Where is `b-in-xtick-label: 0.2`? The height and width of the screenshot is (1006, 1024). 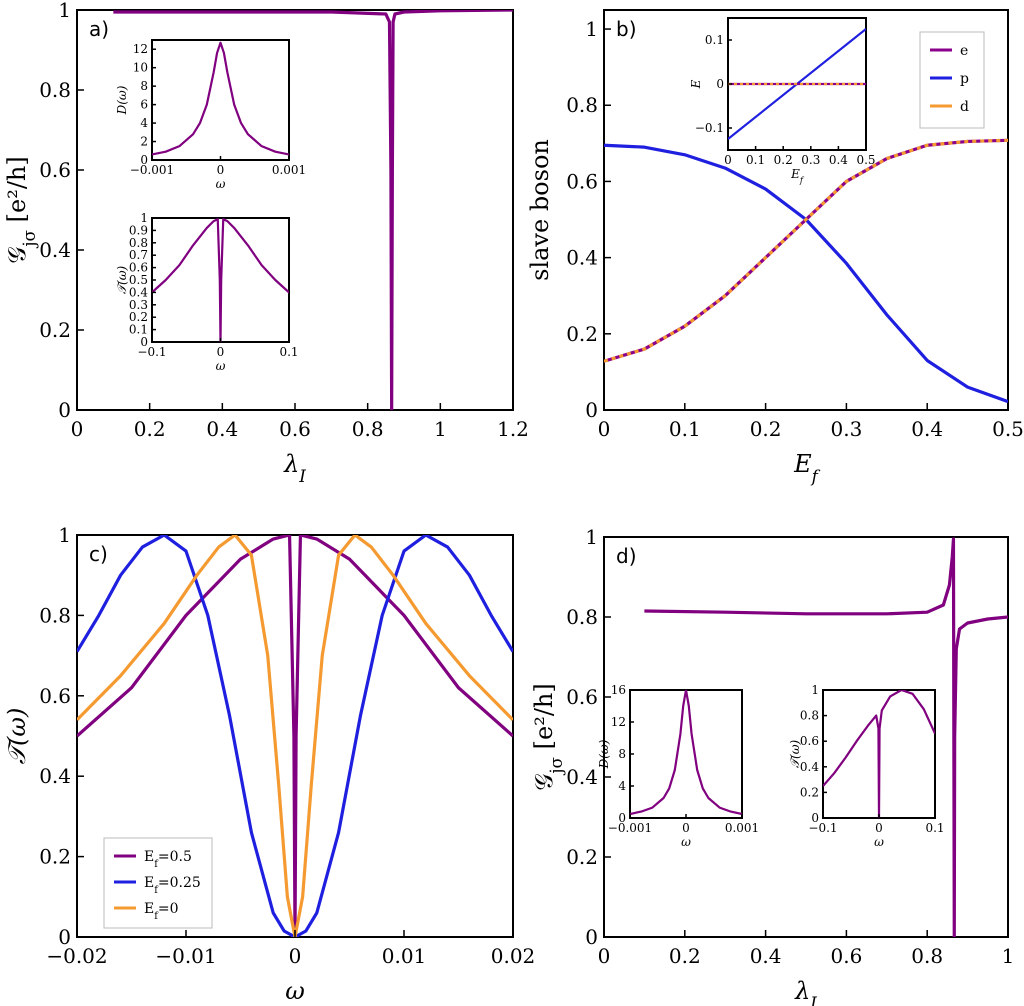 b-in-xtick-label: 0.2 is located at coordinates (783, 160).